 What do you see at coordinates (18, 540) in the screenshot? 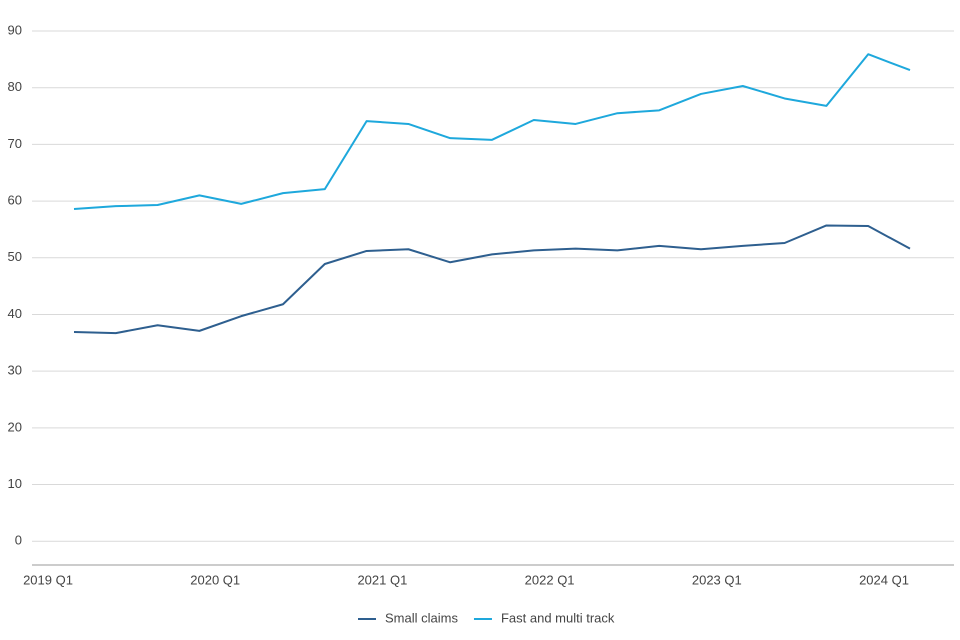
I see `y-tick-label: 0` at bounding box center [18, 540].